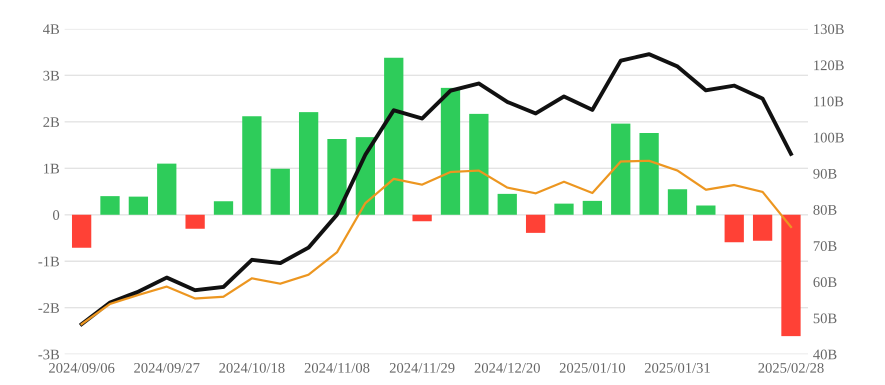  What do you see at coordinates (824, 209) in the screenshot?
I see `y2-tick-label: 80B` at bounding box center [824, 209].